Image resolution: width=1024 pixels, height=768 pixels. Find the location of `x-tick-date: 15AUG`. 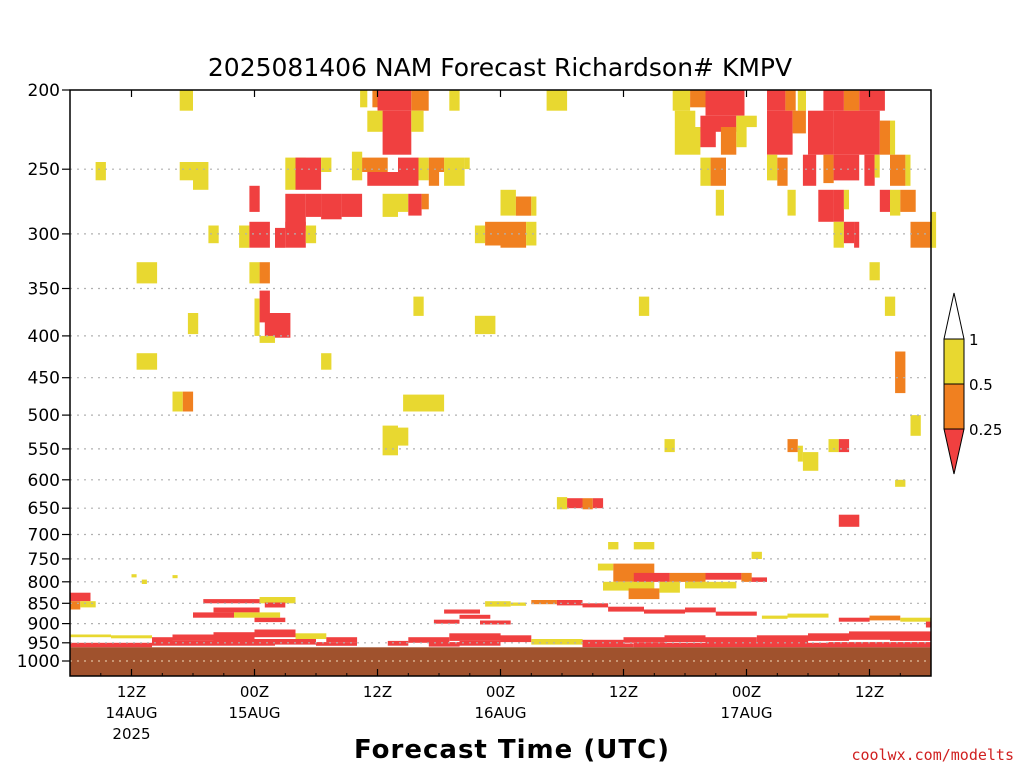

x-tick-date: 15AUG is located at coordinates (255, 713).